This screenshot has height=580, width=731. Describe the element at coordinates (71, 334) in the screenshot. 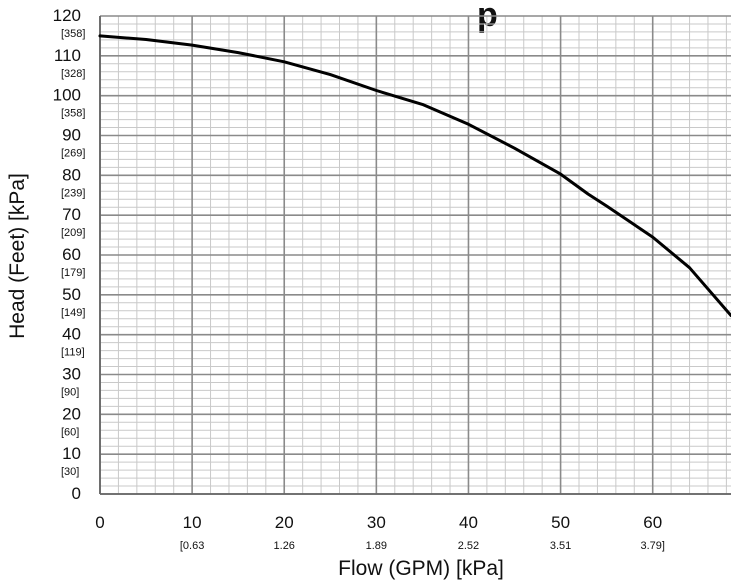

I see `y-tick-label: 40` at that location.